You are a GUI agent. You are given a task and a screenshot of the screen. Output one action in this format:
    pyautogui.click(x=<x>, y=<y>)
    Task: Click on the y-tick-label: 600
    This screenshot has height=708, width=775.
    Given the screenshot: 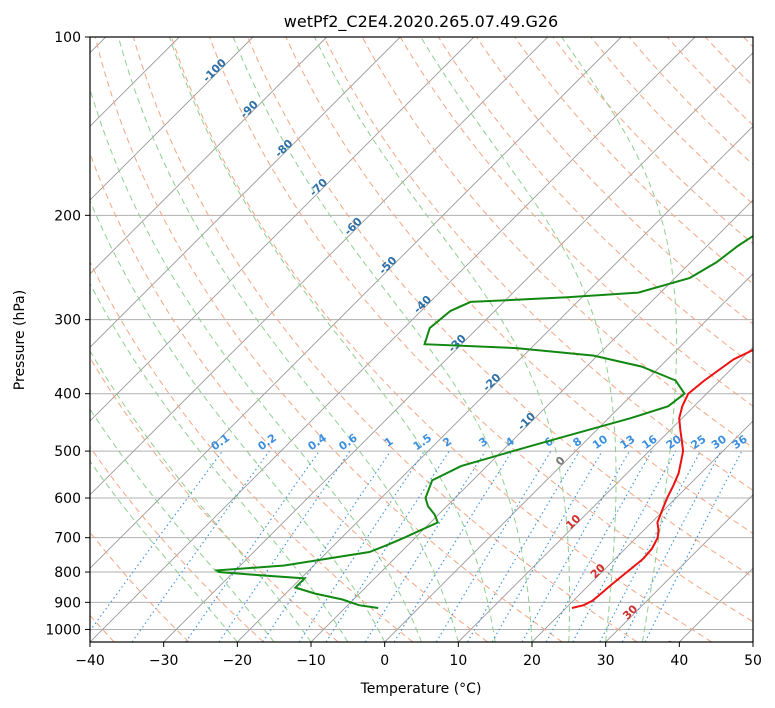 What is the action you would take?
    pyautogui.click(x=67, y=499)
    